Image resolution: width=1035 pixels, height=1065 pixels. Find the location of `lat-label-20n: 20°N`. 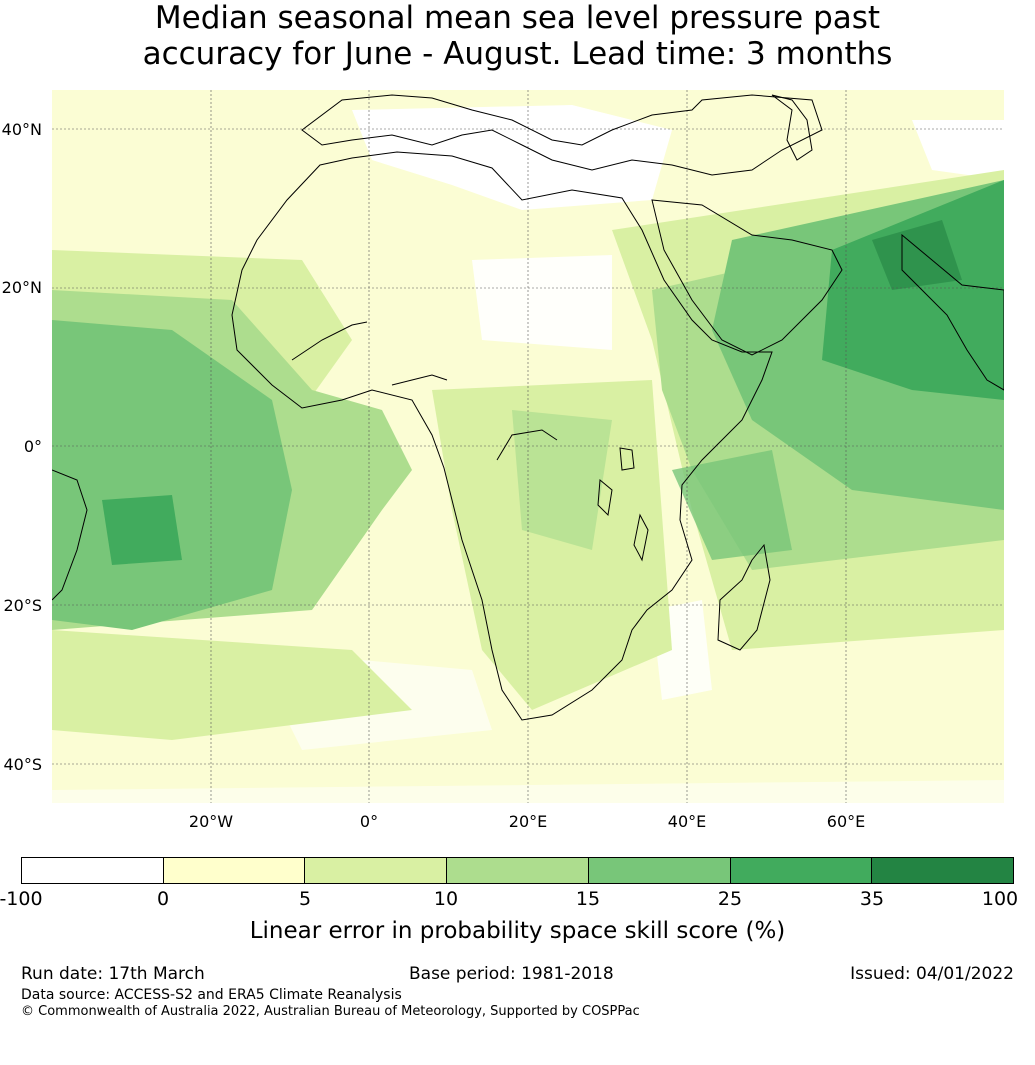

lat-label-20n: 20°N is located at coordinates (21, 287).